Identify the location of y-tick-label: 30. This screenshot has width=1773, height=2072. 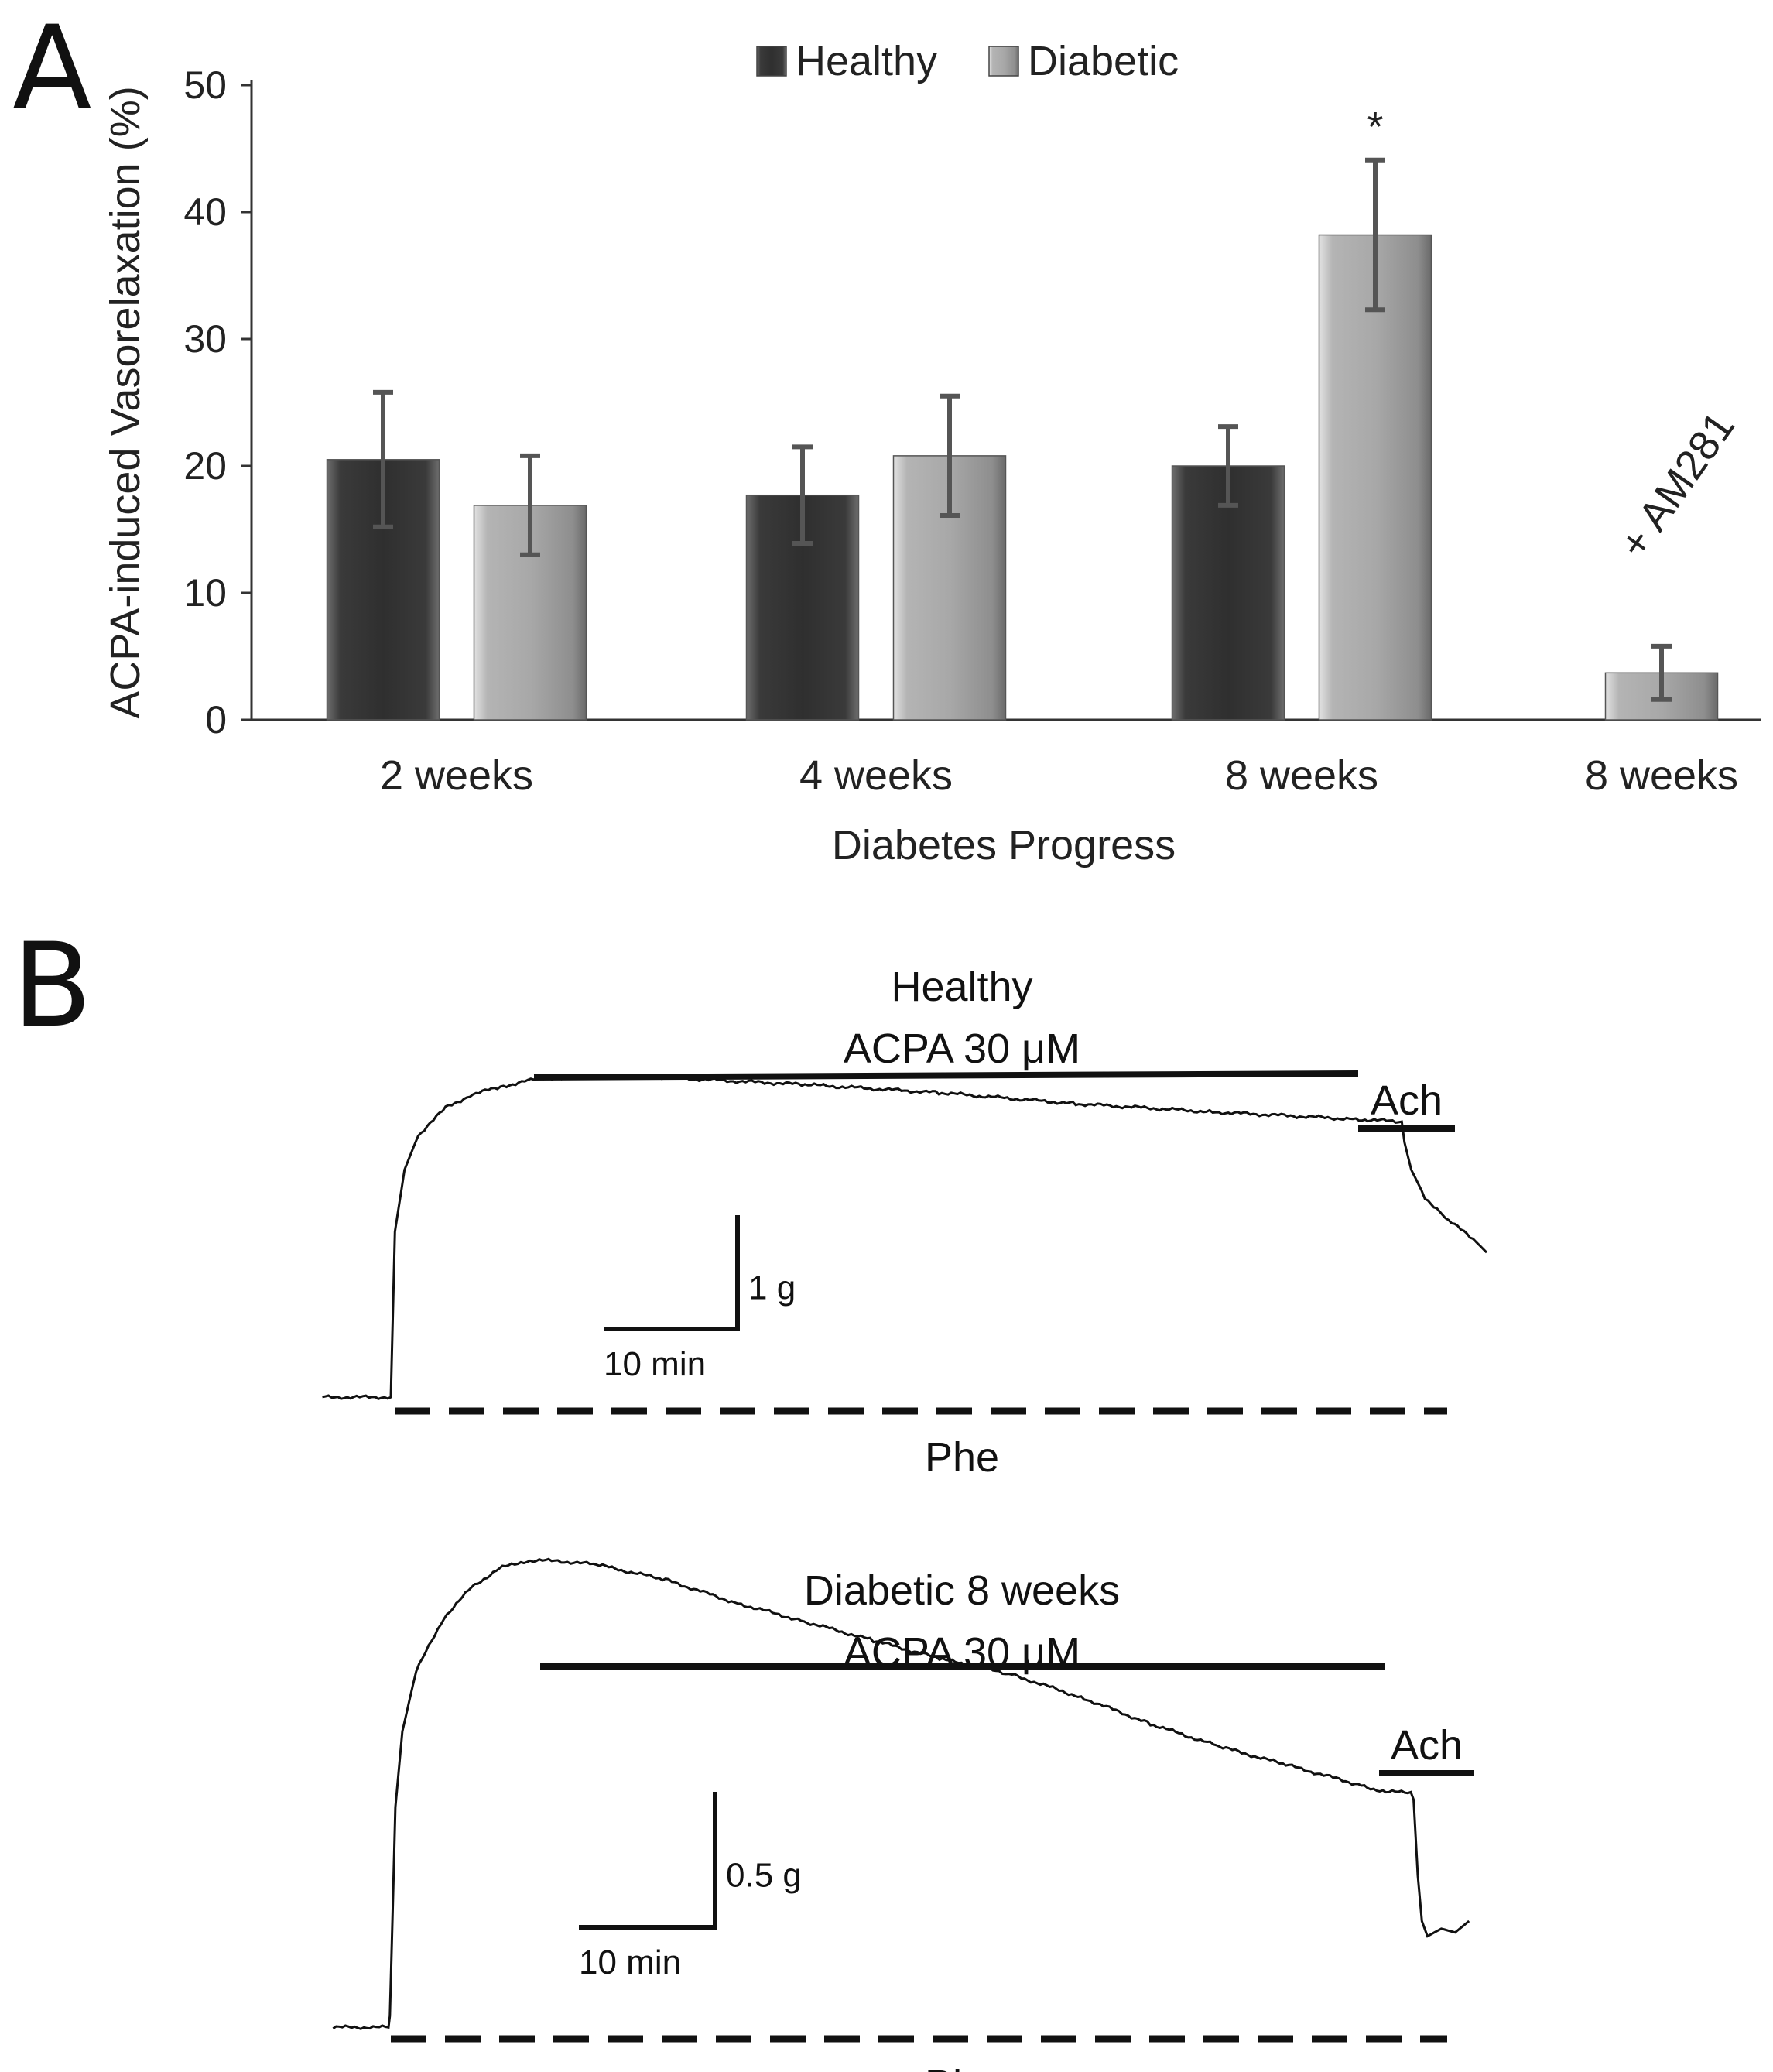
(205, 339).